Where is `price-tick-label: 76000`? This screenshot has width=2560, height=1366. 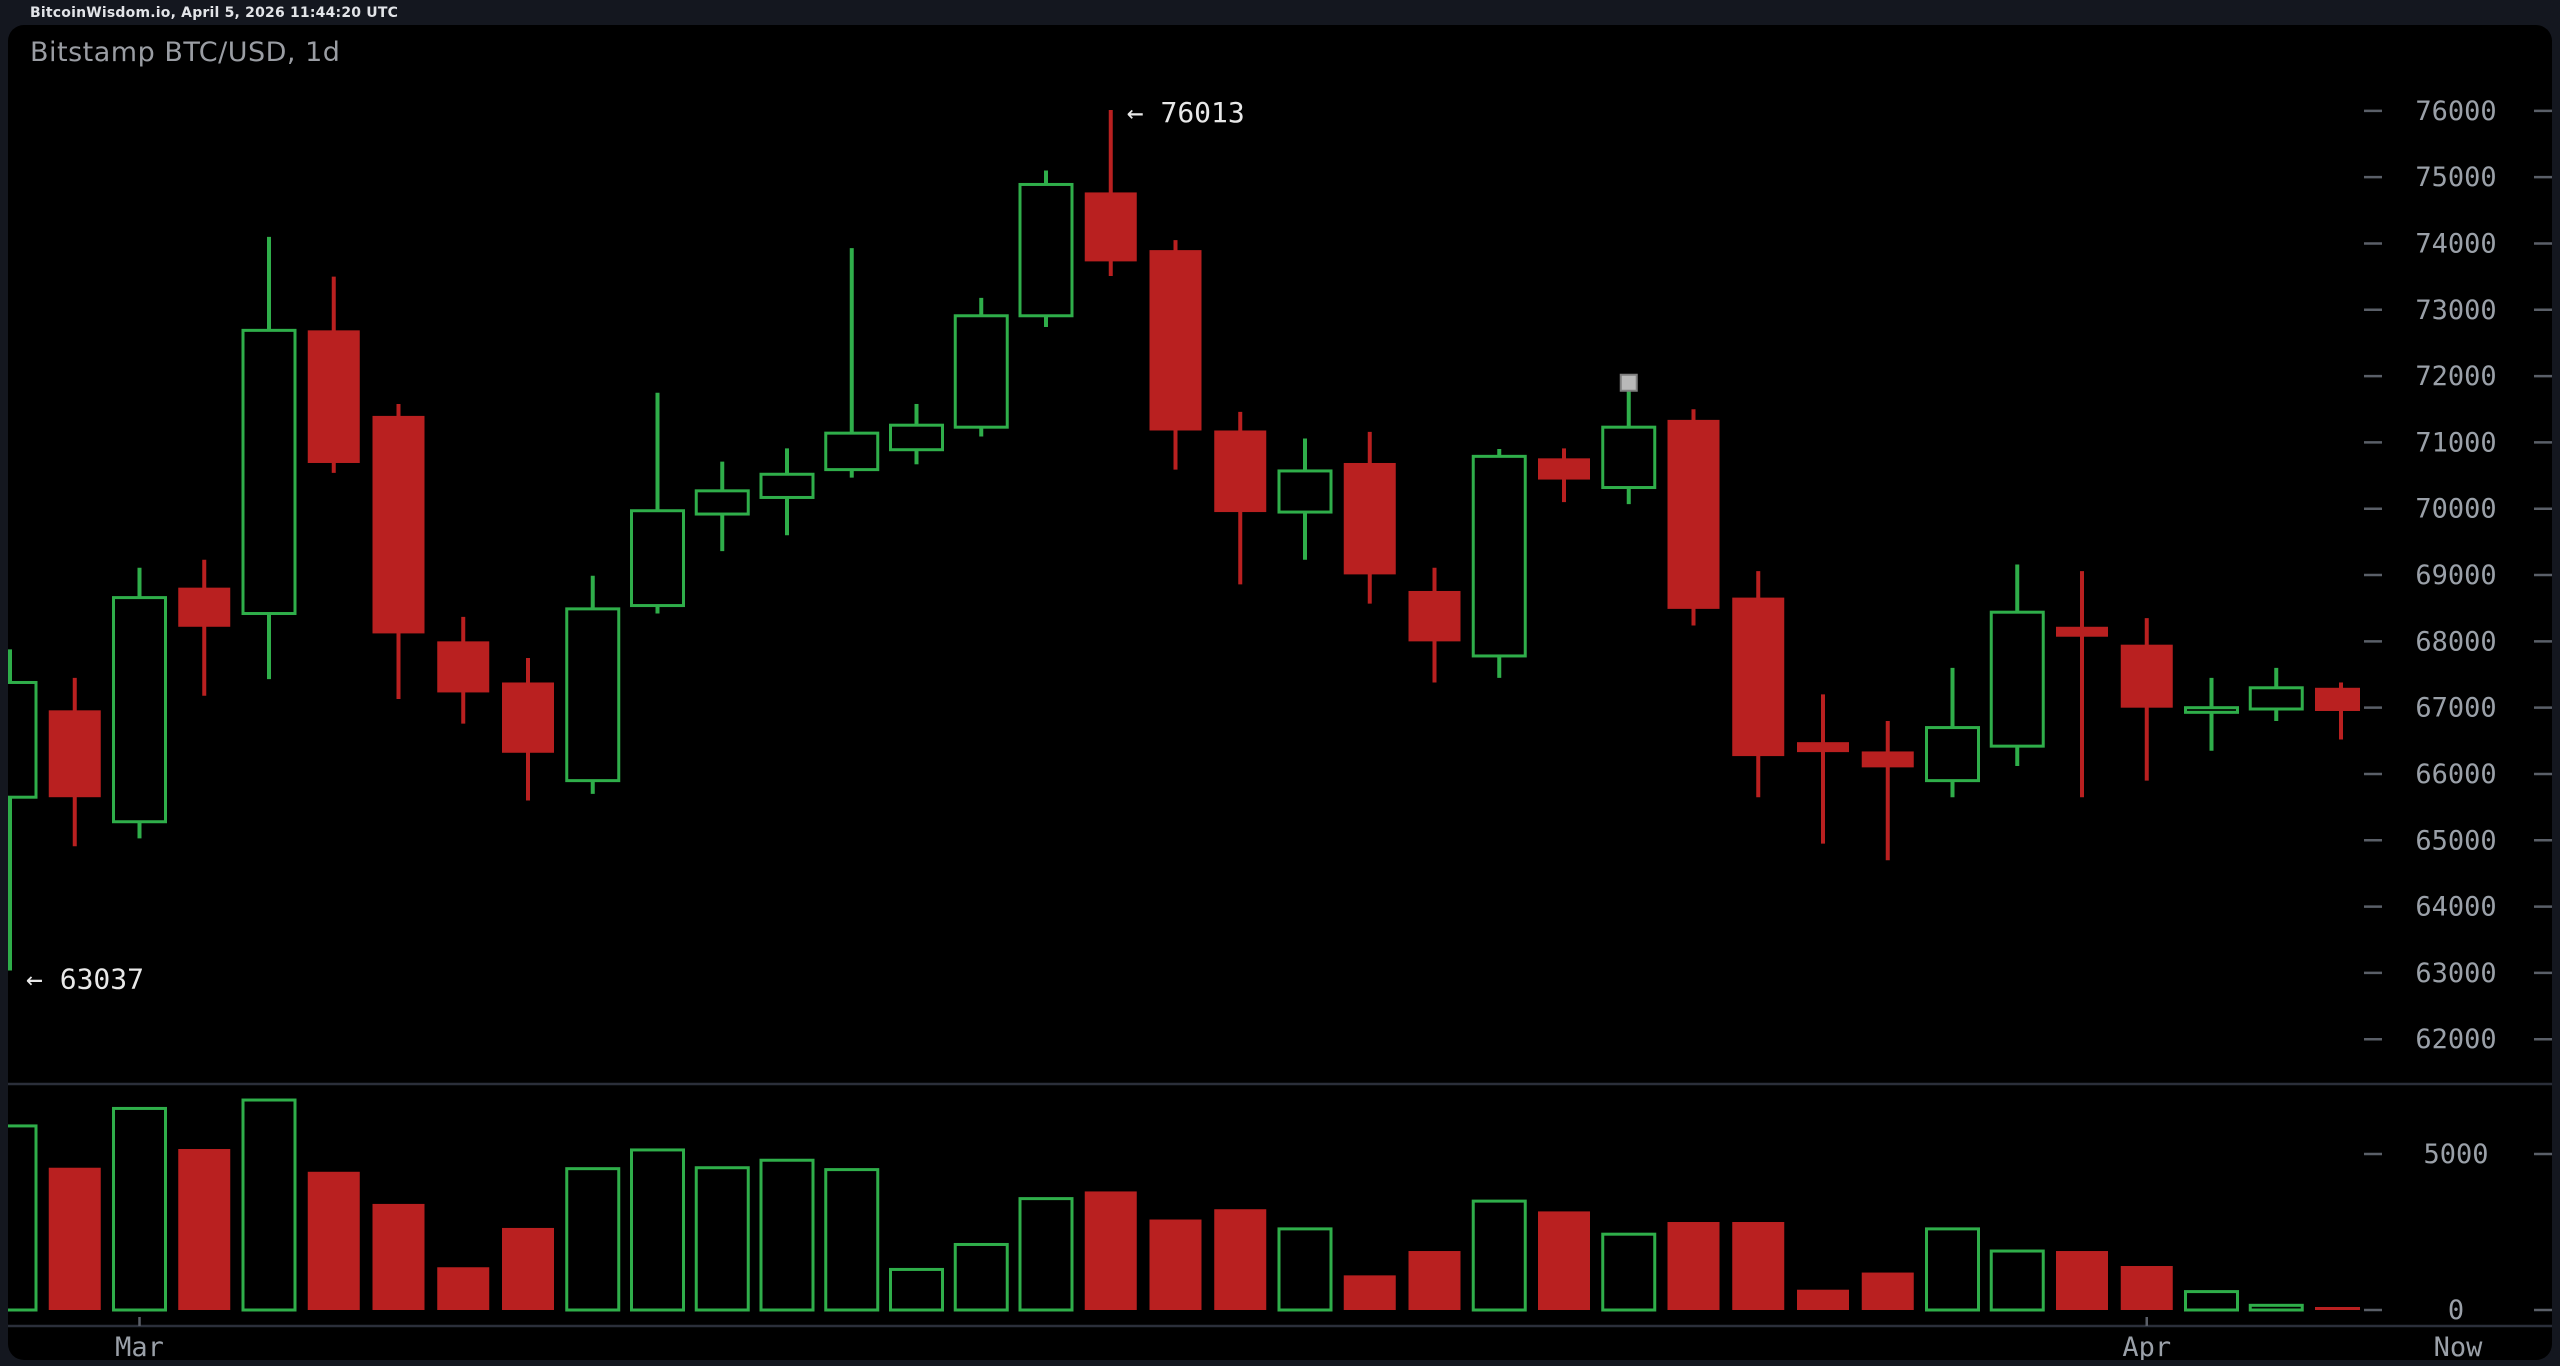 price-tick-label: 76000 is located at coordinates (2455, 111).